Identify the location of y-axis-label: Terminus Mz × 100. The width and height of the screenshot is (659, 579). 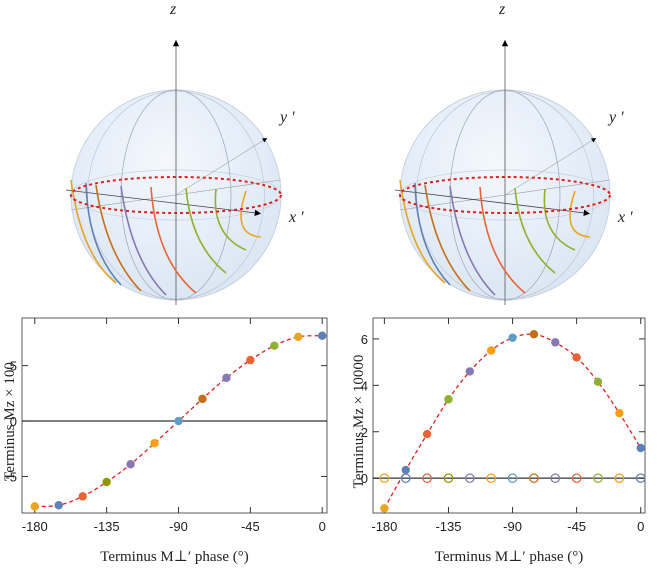
(10, 421).